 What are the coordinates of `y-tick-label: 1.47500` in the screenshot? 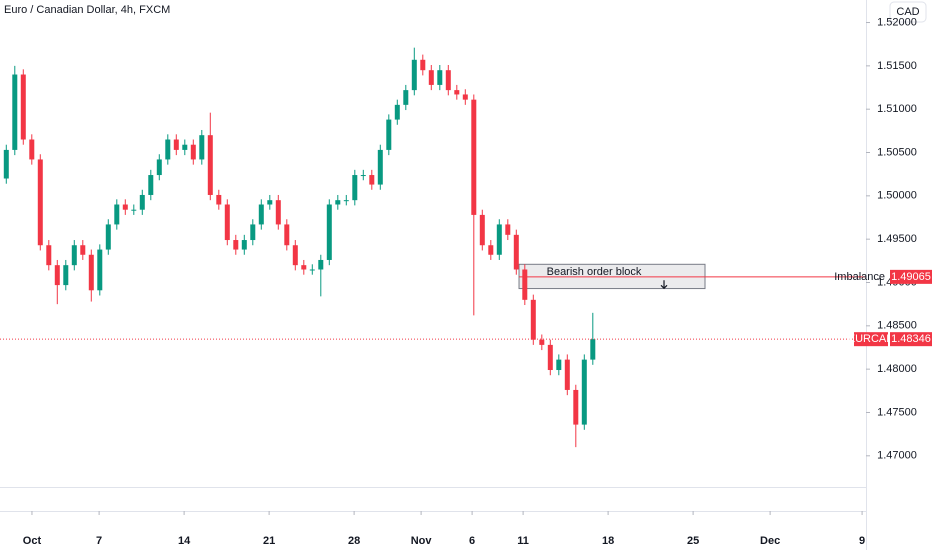 It's located at (897, 412).